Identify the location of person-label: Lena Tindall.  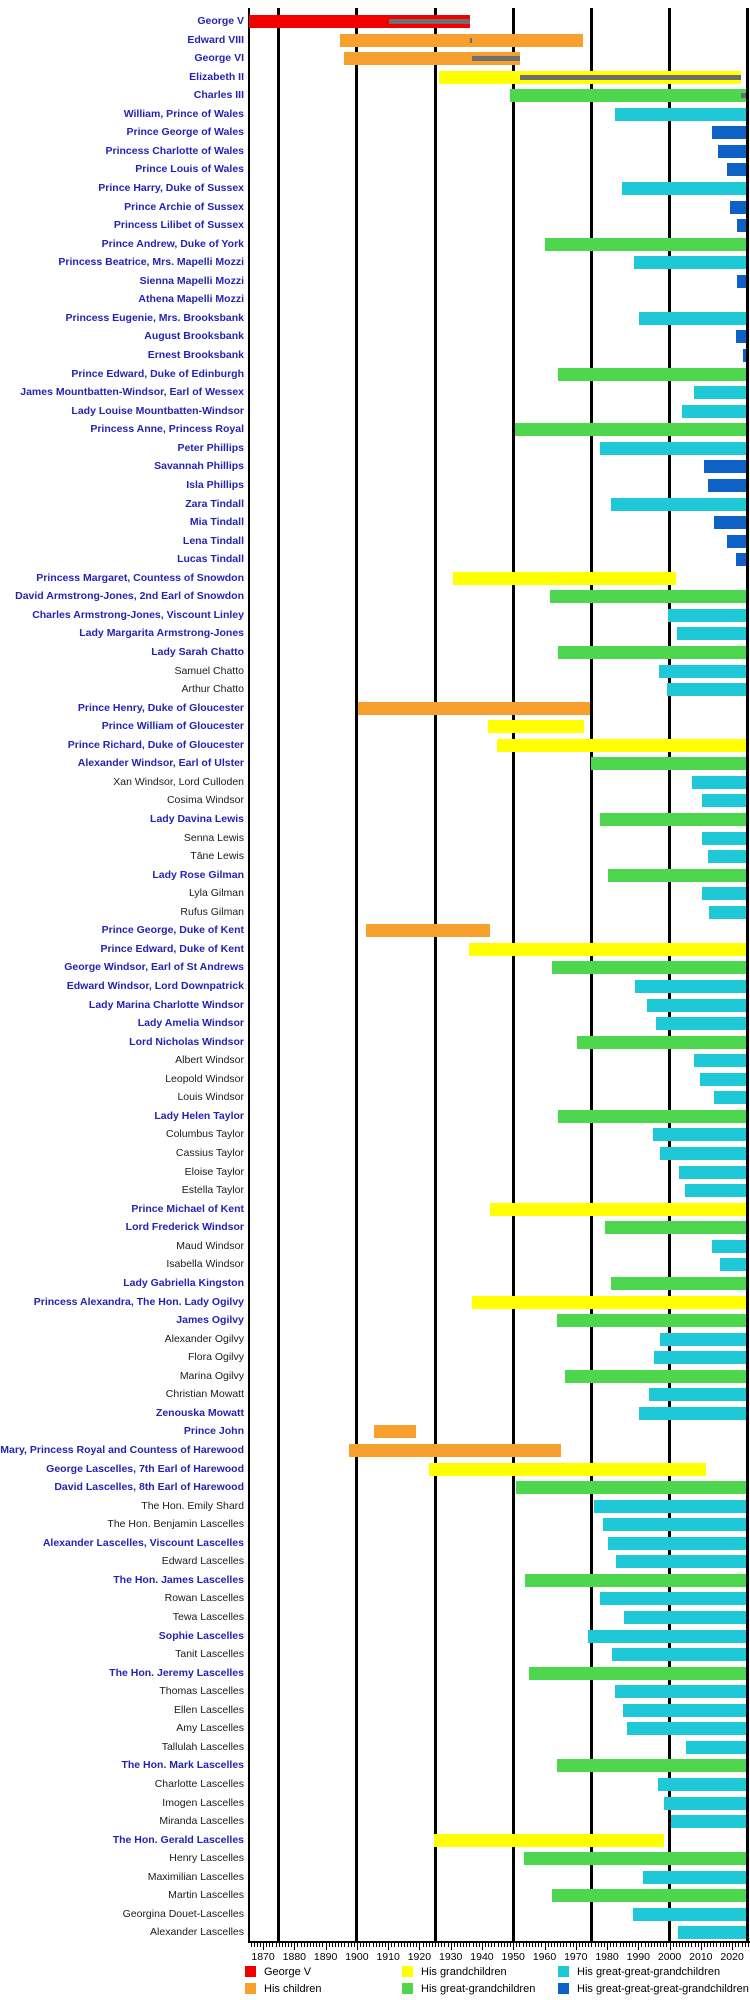
(213, 540).